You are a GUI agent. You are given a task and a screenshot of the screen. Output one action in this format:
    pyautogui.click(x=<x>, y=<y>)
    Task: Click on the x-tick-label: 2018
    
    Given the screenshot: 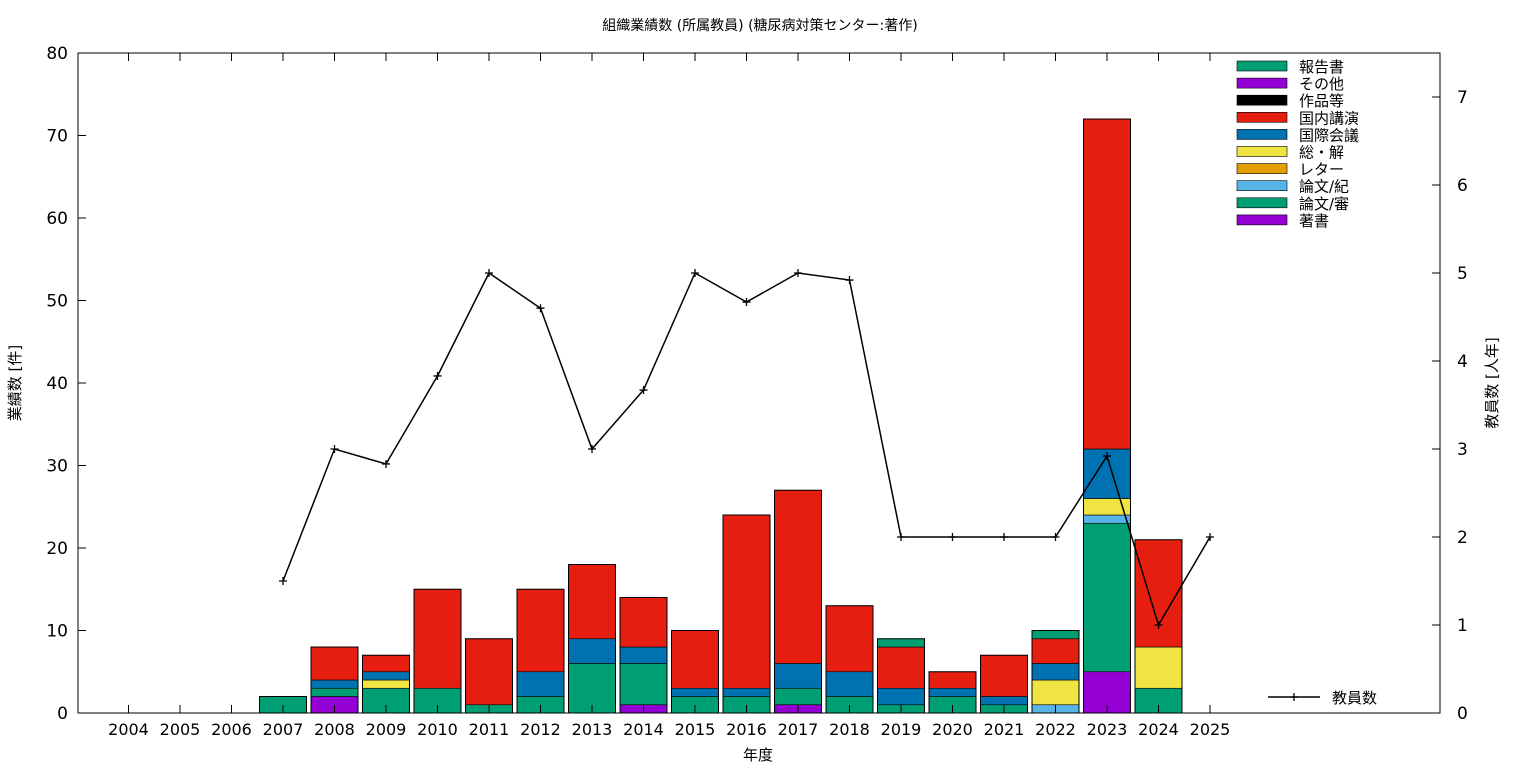 What is the action you would take?
    pyautogui.click(x=849, y=729)
    